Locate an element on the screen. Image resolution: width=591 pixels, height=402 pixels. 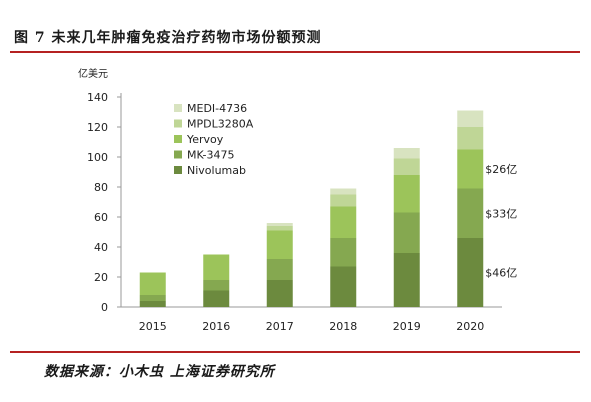
bar-segment-mk-3475-2020 is located at coordinates (470, 213).